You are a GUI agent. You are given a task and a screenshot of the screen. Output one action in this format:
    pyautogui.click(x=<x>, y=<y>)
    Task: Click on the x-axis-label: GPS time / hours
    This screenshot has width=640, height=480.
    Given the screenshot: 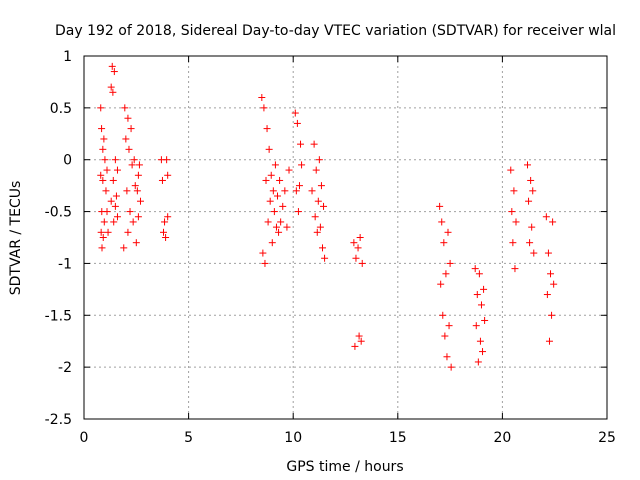 What is the action you would take?
    pyautogui.click(x=344, y=467)
    